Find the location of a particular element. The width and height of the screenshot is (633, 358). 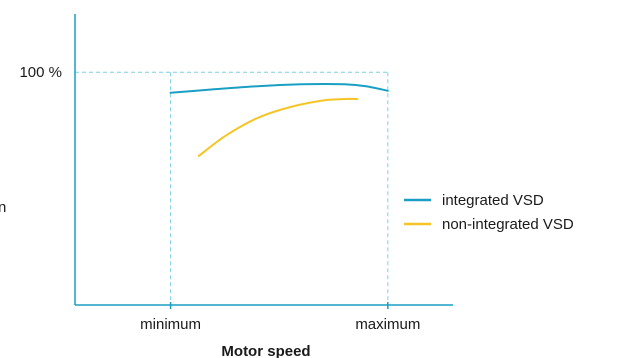

legend-label-non-integrated-vsd: non-integrated VSD is located at coordinates (508, 224).